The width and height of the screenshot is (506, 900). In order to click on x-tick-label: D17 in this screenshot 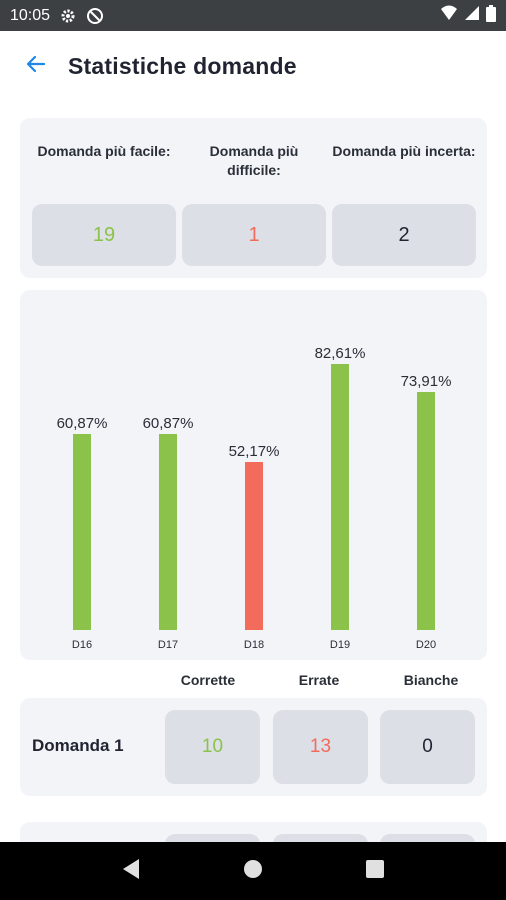, I will do `click(168, 645)`.